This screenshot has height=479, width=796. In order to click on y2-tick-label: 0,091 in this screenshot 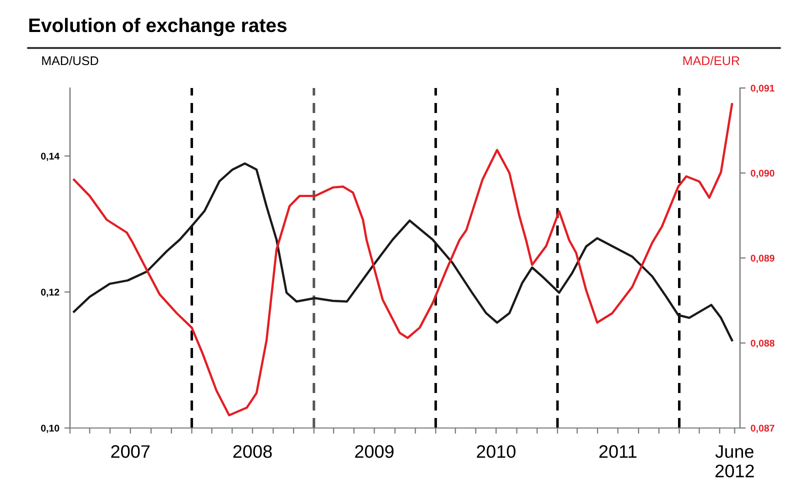, I will do `click(762, 89)`.